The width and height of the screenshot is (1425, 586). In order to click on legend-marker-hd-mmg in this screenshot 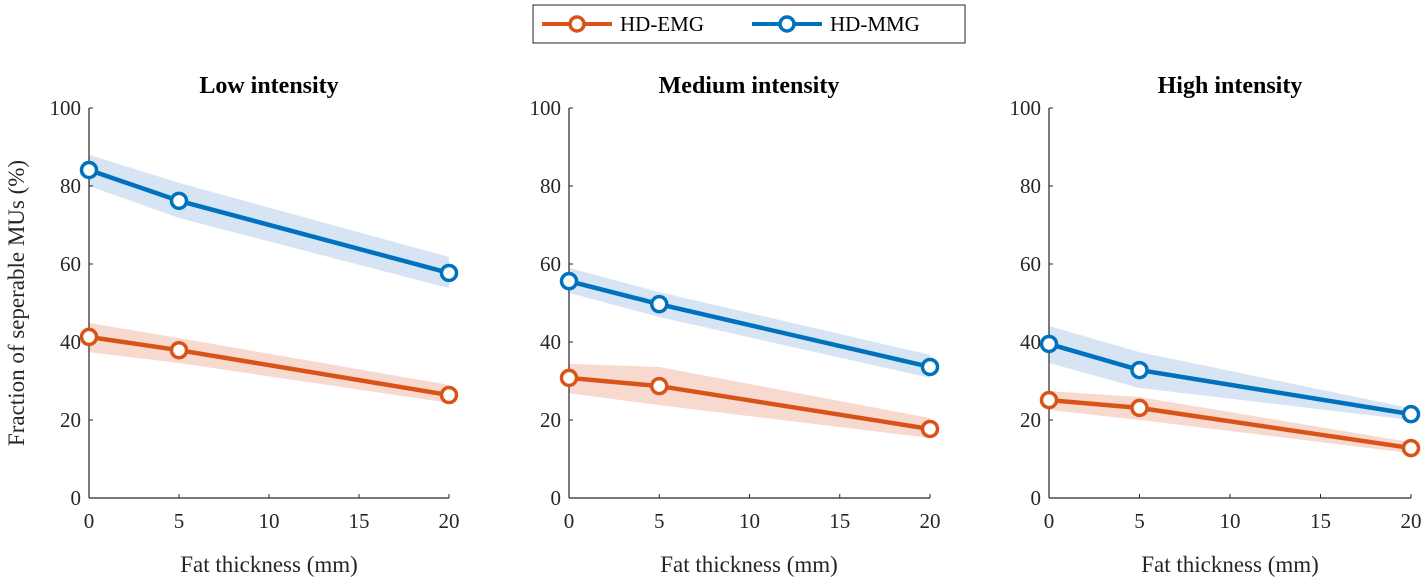, I will do `click(787, 24)`.